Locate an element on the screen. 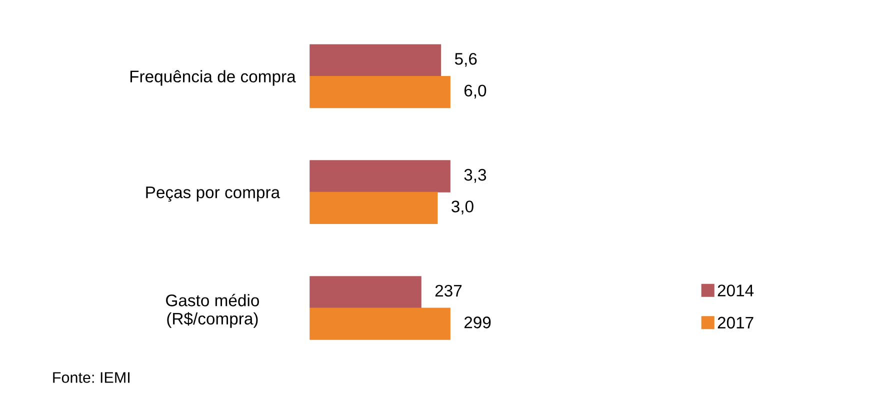 The image size is (895, 414). data-label: 3,0 is located at coordinates (463, 207).